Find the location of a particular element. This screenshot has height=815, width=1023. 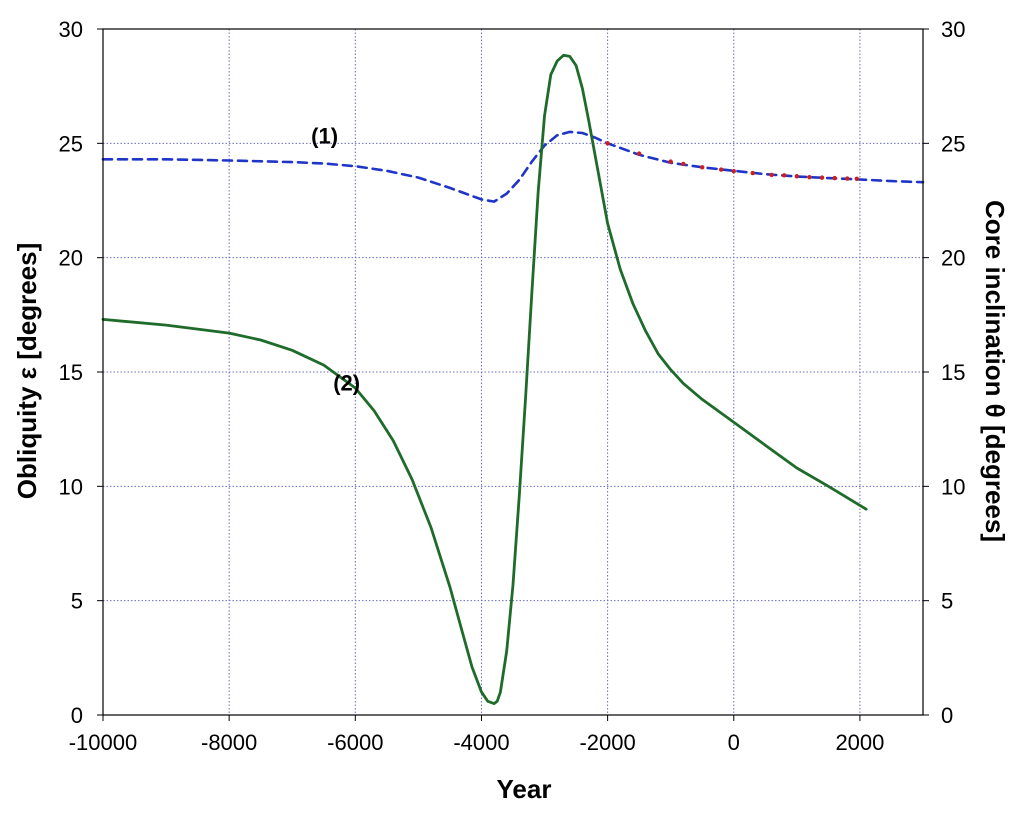

x-tick-label: 2000 is located at coordinates (859, 742).